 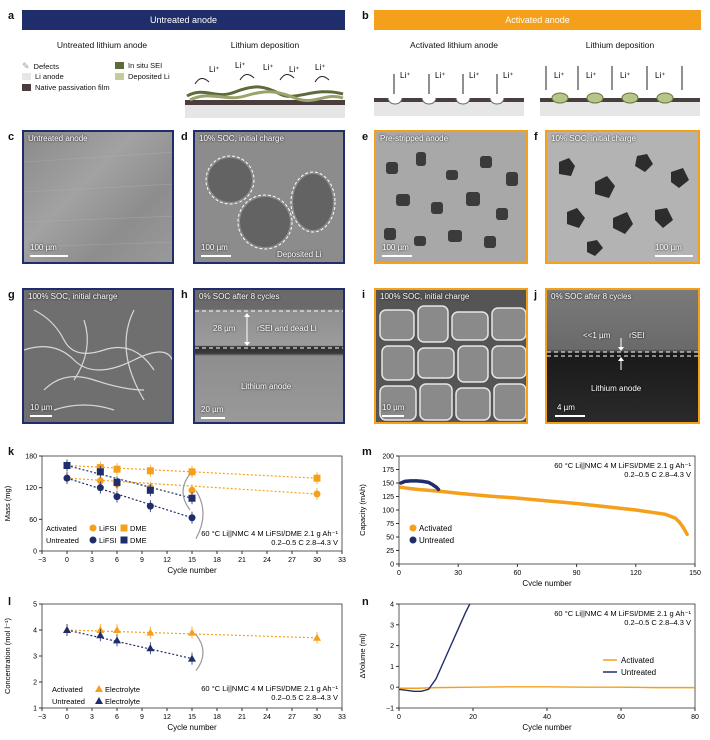 I want to click on chart-l-xtick-label: 15, so click(x=192, y=717).